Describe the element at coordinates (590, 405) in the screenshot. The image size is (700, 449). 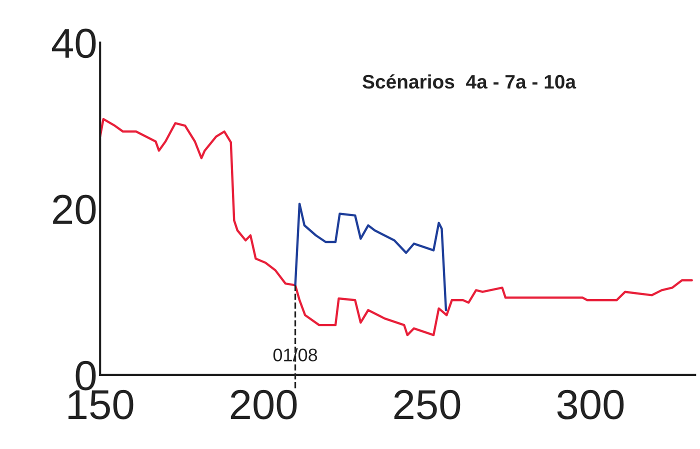
I see `x-tick-label: 300` at that location.